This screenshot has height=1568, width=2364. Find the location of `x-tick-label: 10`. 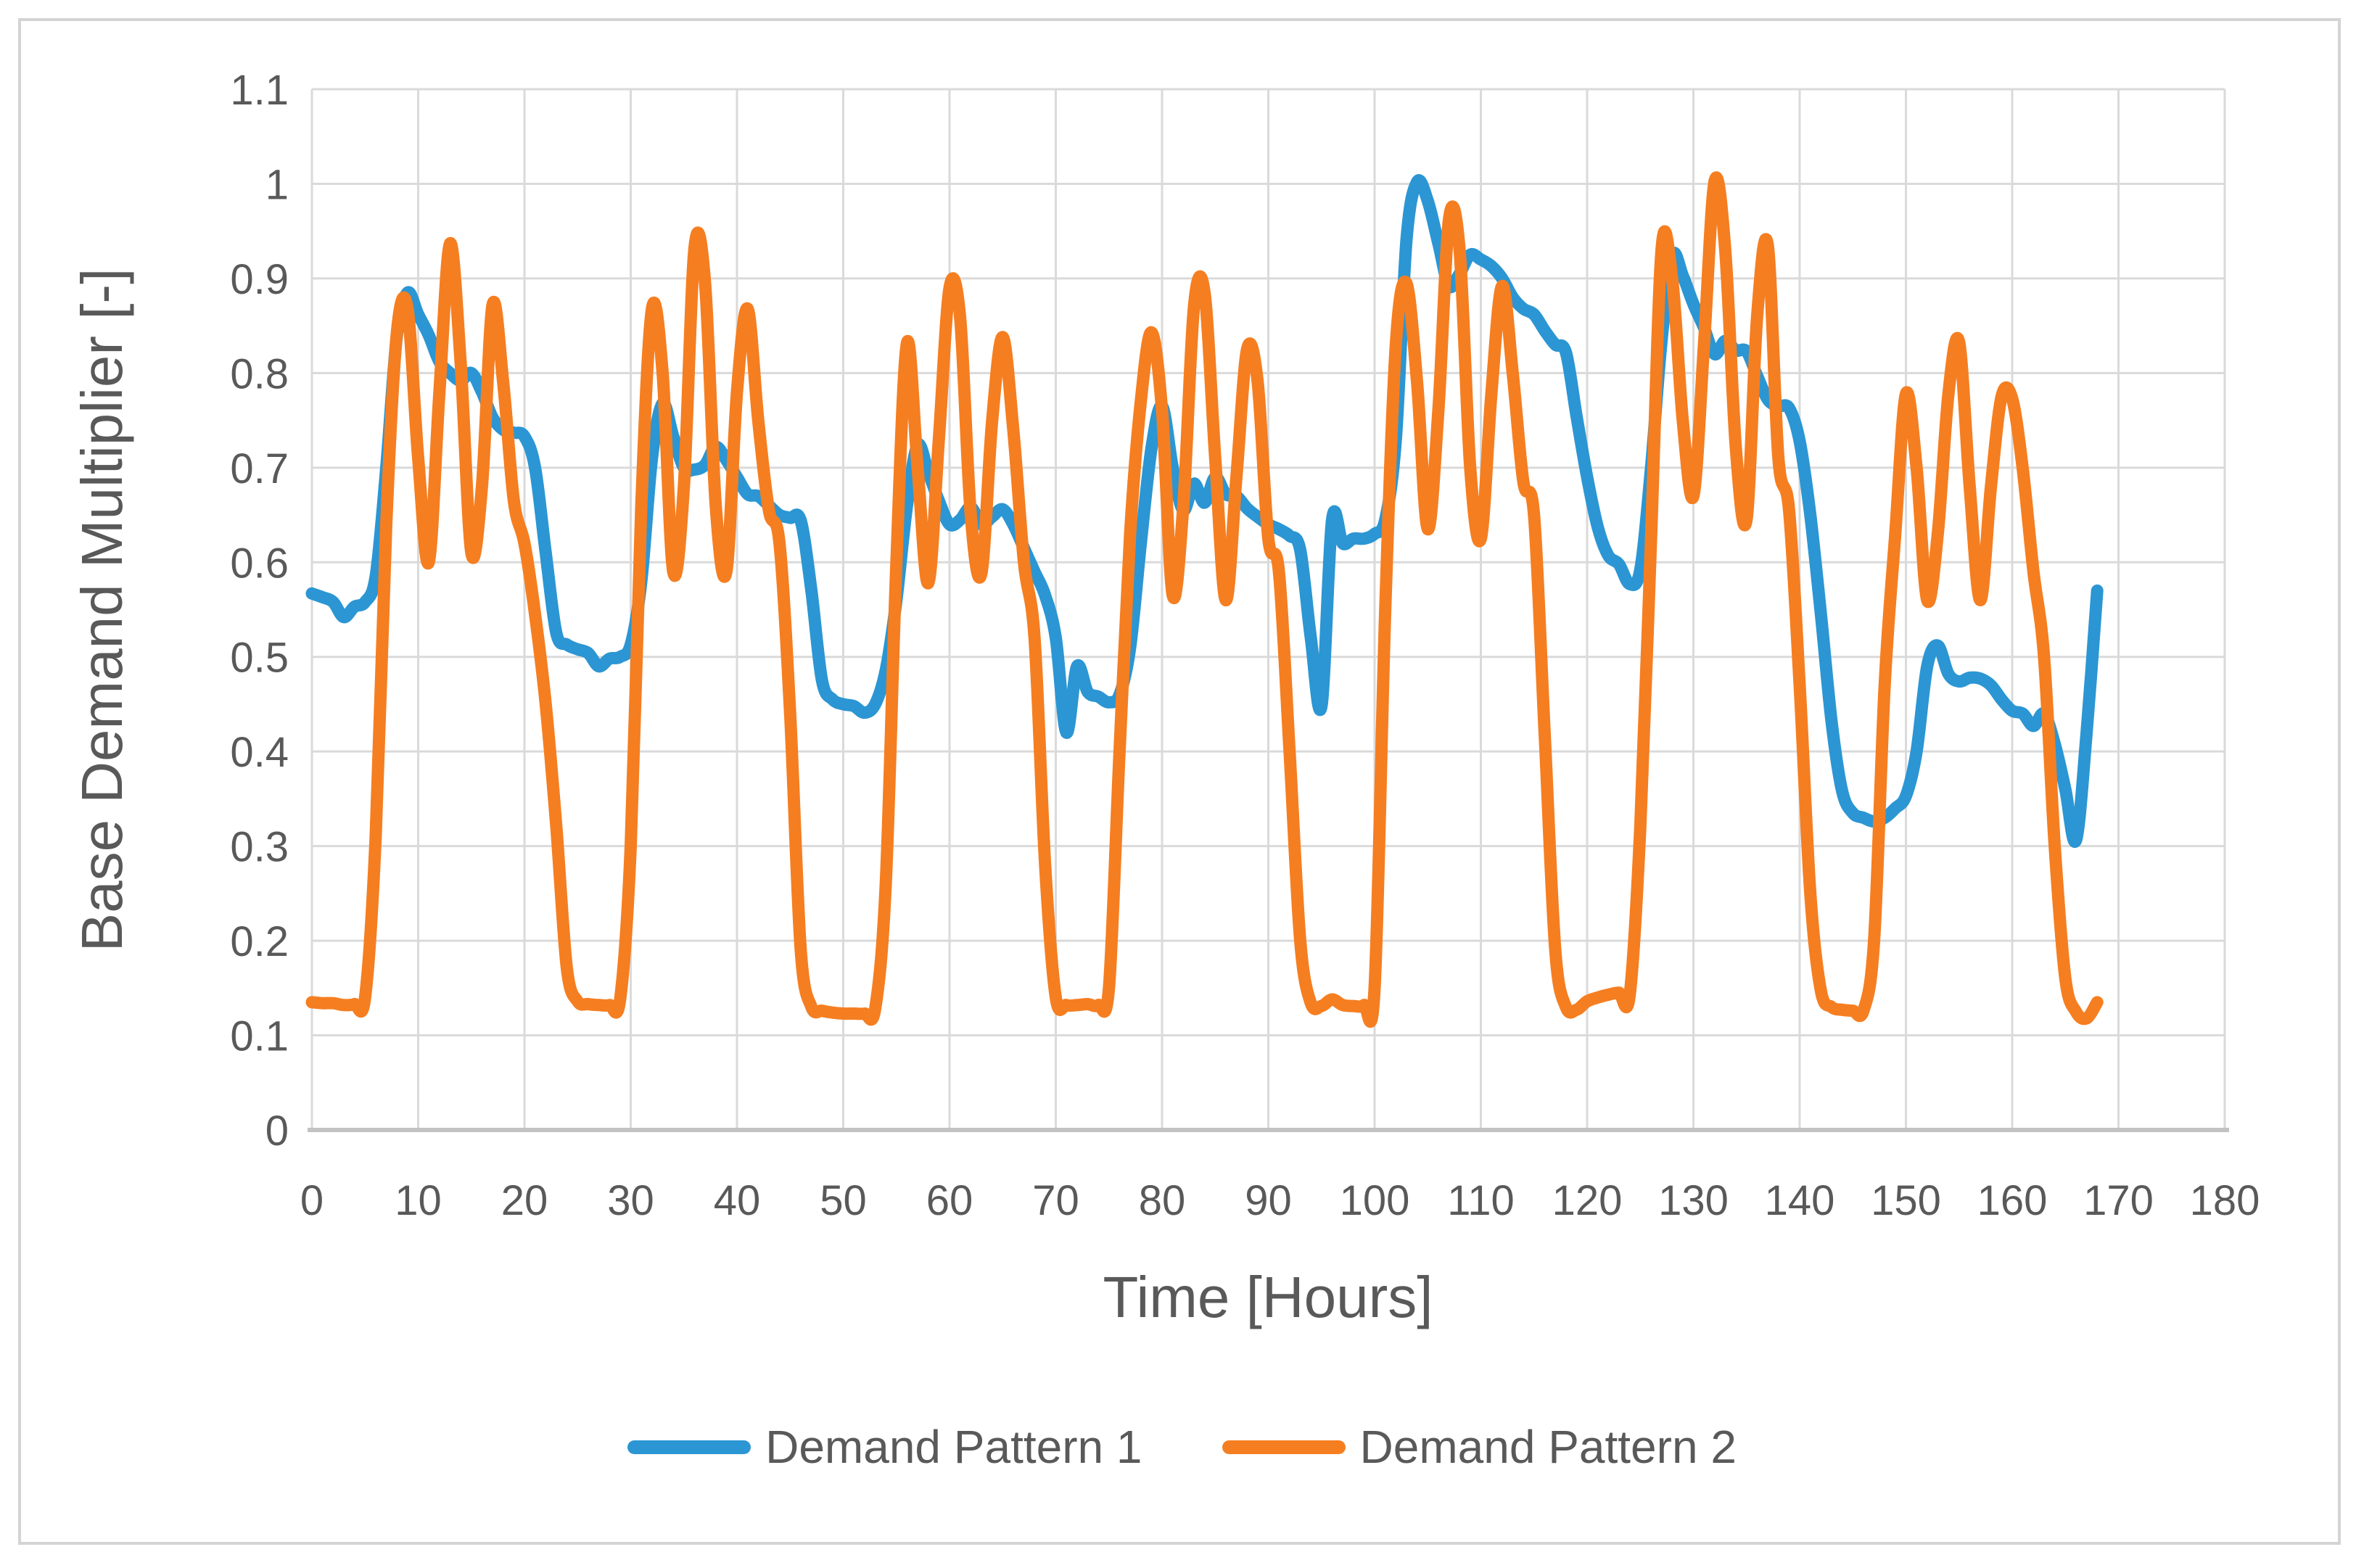

x-tick-label: 10 is located at coordinates (418, 1200).